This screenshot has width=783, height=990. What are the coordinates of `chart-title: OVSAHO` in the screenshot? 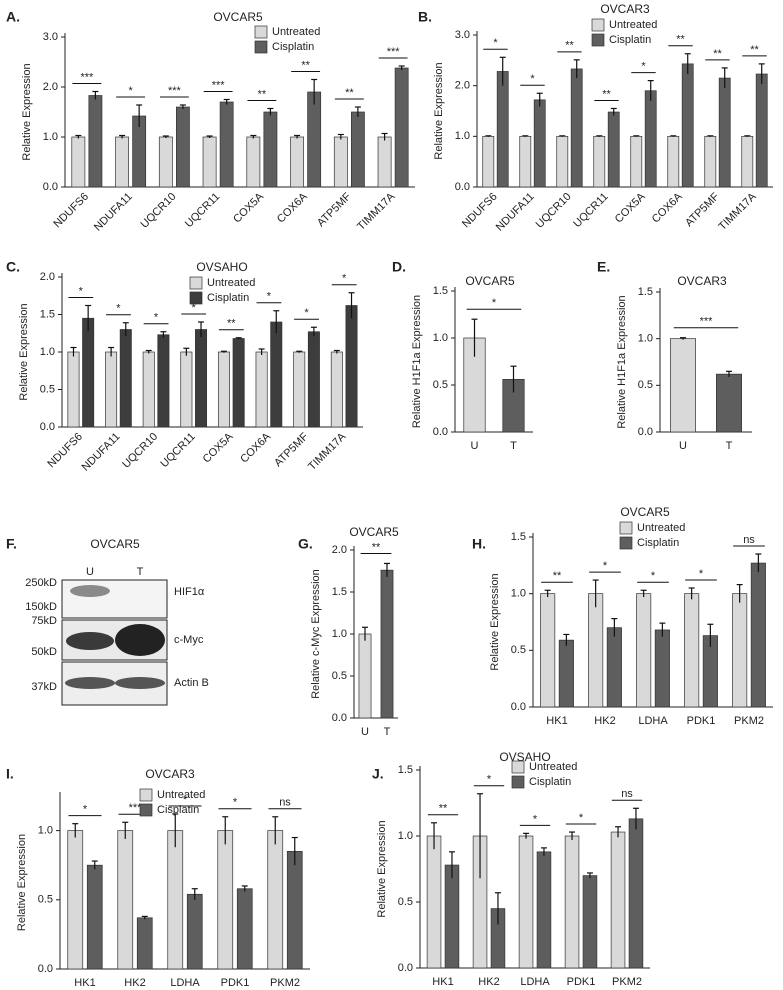 It's located at (221, 267).